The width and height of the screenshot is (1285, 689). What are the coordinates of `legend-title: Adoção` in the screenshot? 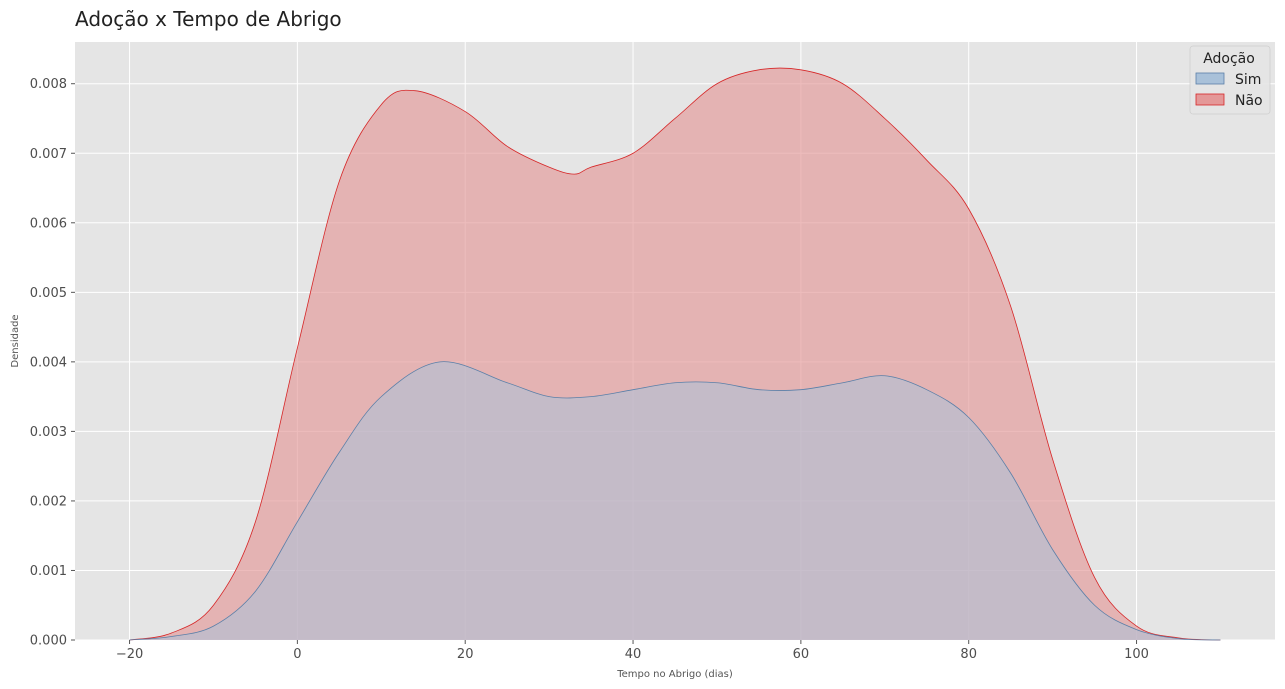 It's located at (1229, 59).